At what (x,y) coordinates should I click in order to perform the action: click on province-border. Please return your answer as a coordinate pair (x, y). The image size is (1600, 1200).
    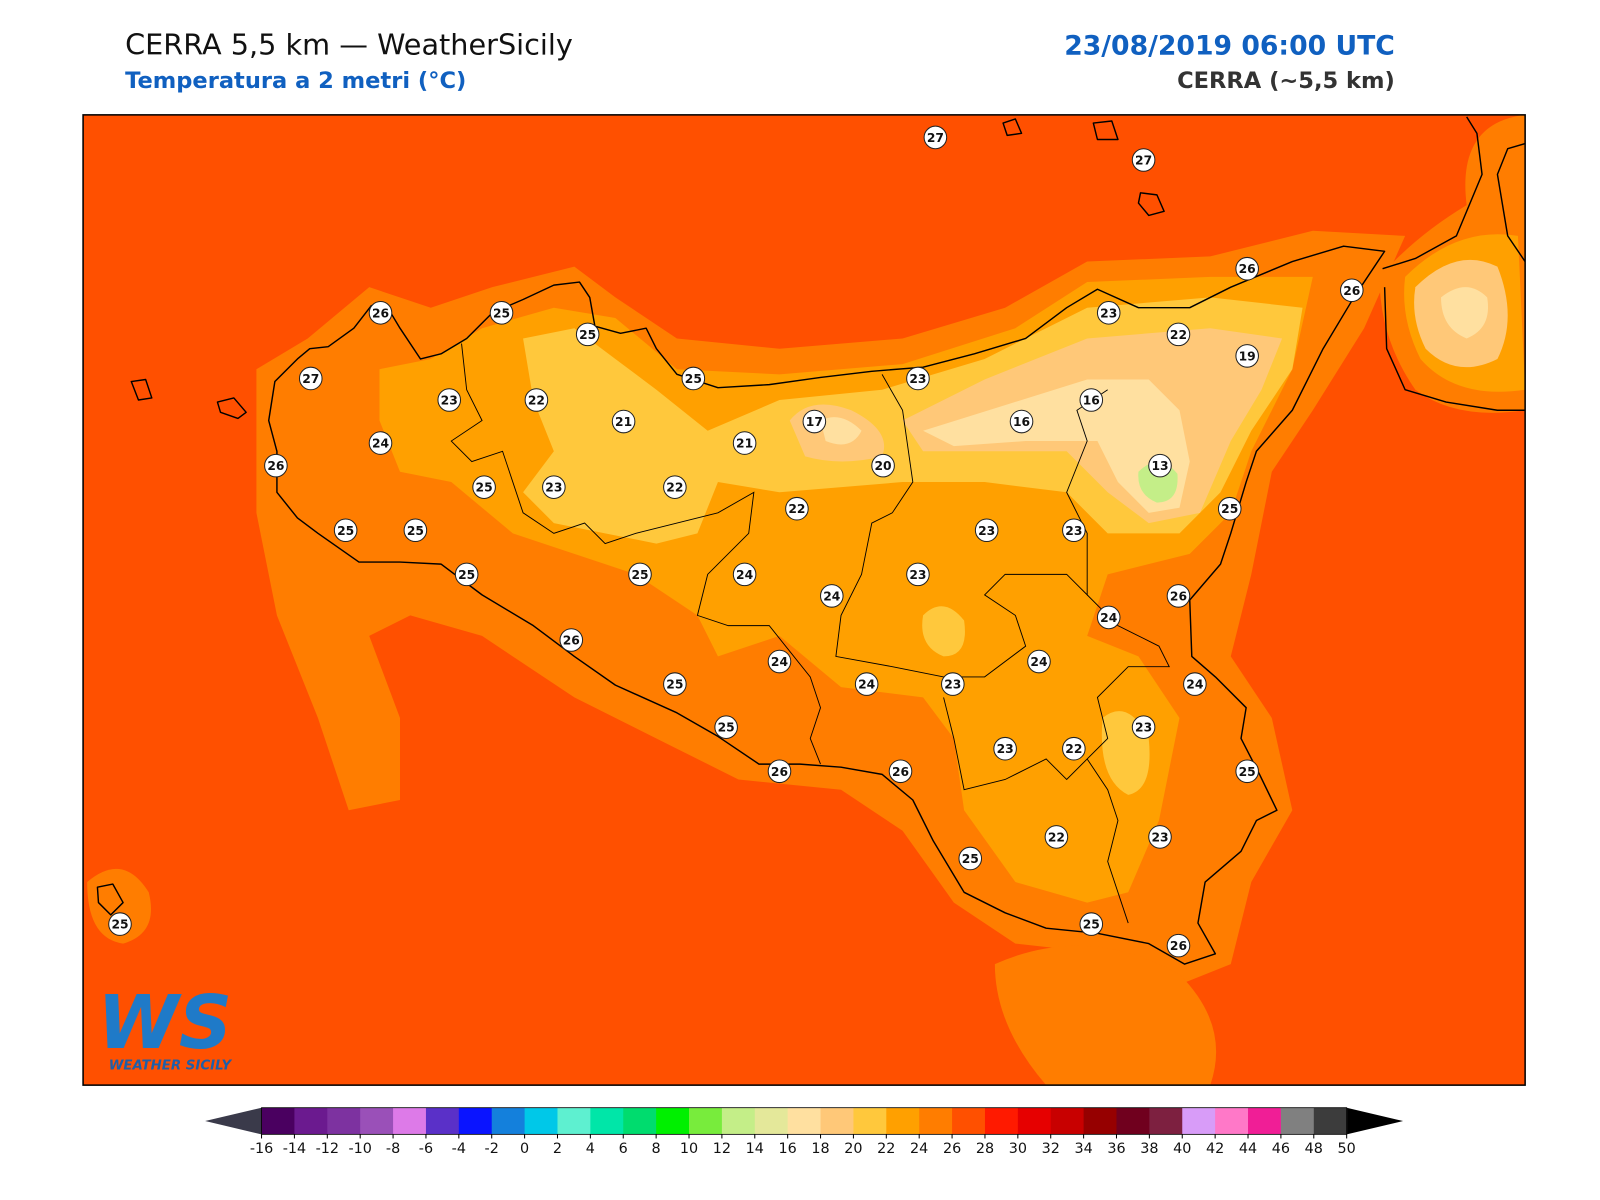
    Looking at the image, I should click on (1056, 759).